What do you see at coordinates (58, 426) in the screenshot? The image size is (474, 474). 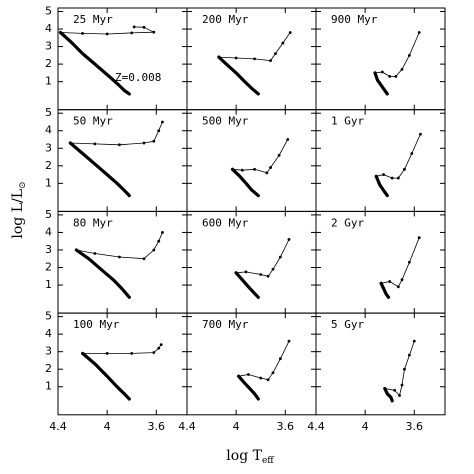 I see `x-tick-label: 4.4` at bounding box center [58, 426].